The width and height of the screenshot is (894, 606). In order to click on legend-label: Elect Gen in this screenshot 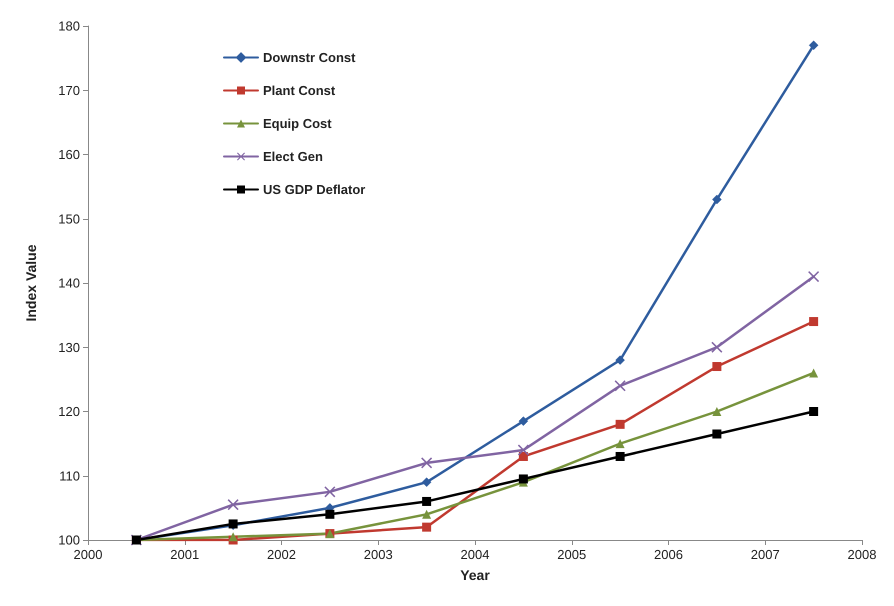, I will do `click(293, 156)`.